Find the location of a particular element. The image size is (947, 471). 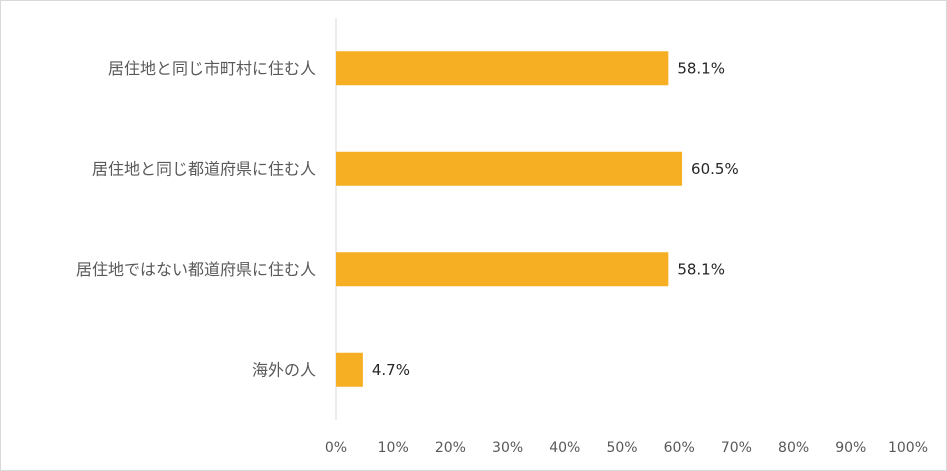

category-label: 居住地と同じ都道府県に住む人 is located at coordinates (204, 168).